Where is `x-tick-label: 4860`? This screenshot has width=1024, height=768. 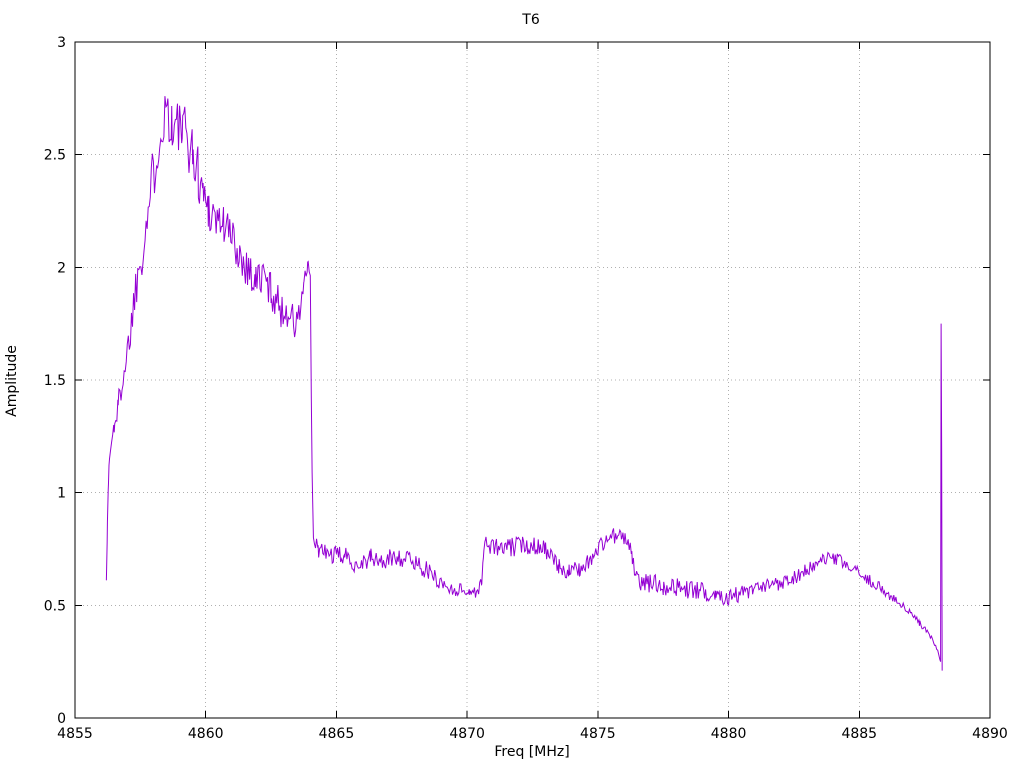
x-tick-label: 4860 is located at coordinates (206, 734).